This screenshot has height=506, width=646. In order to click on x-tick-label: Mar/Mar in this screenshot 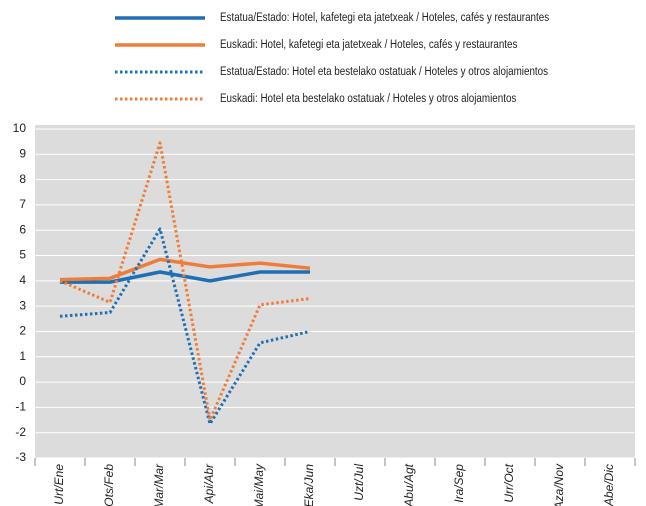, I will do `click(159, 484)`.